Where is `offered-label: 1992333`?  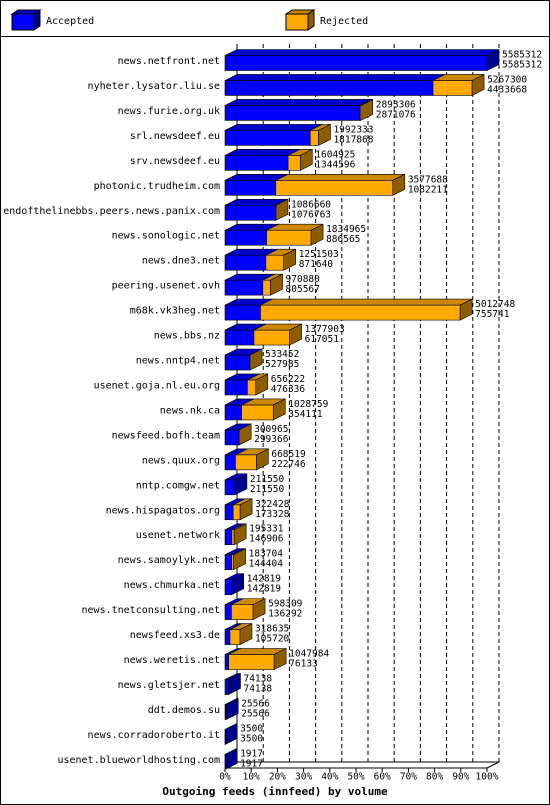
offered-label: 1992333 is located at coordinates (353, 129).